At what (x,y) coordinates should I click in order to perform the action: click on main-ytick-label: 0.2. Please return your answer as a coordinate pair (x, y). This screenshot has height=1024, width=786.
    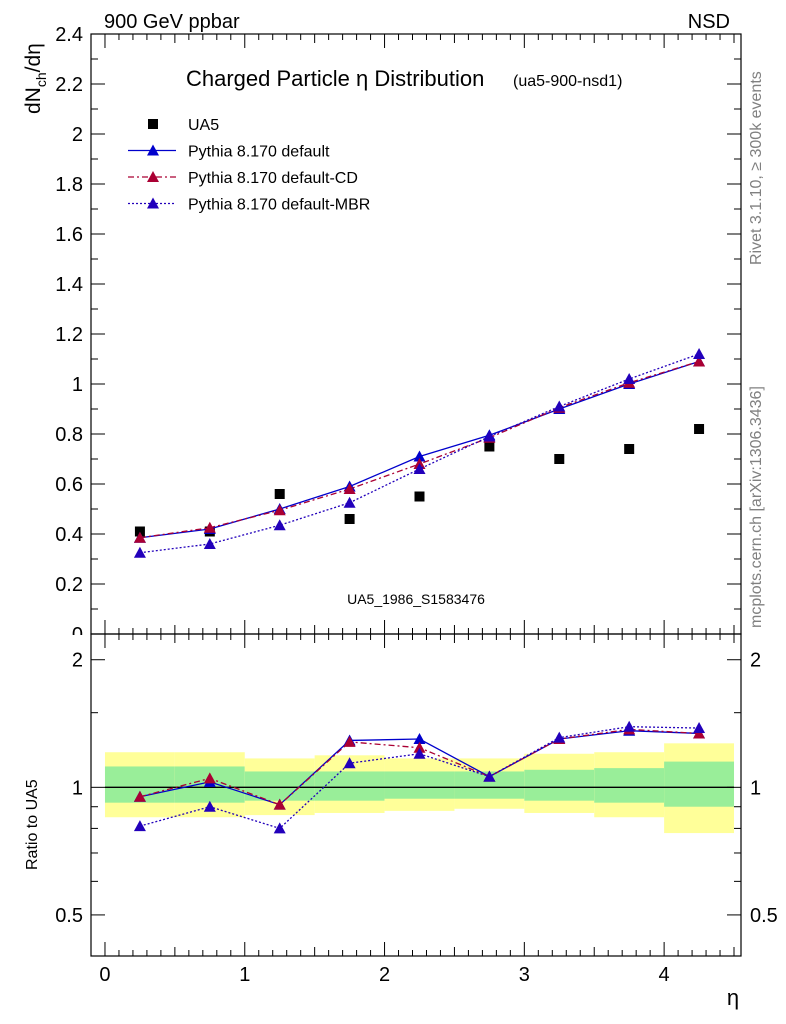
    Looking at the image, I should click on (69, 585).